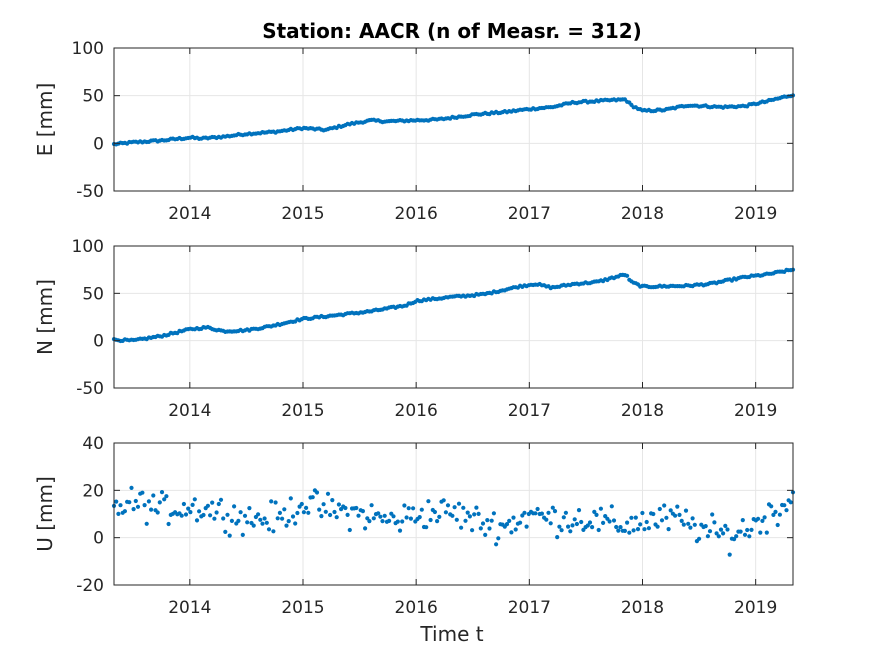 The height and width of the screenshot is (656, 875). Describe the element at coordinates (93, 491) in the screenshot. I see `y-tick-label: 20` at that location.